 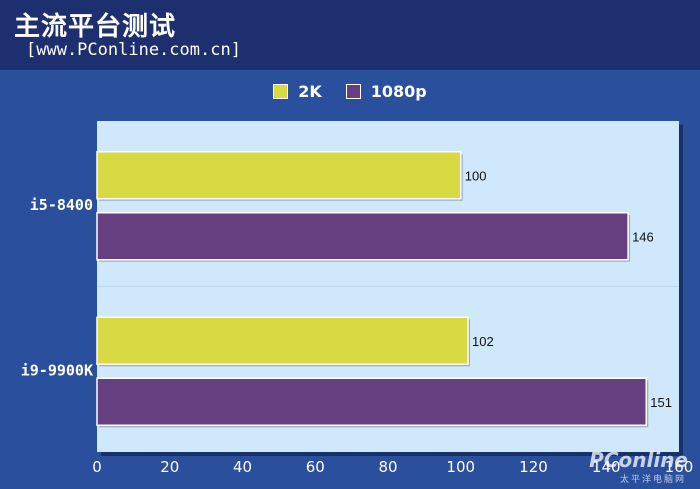 What do you see at coordinates (652, 480) in the screenshot?
I see `watermark-tagline: 太平洋电脑网` at bounding box center [652, 480].